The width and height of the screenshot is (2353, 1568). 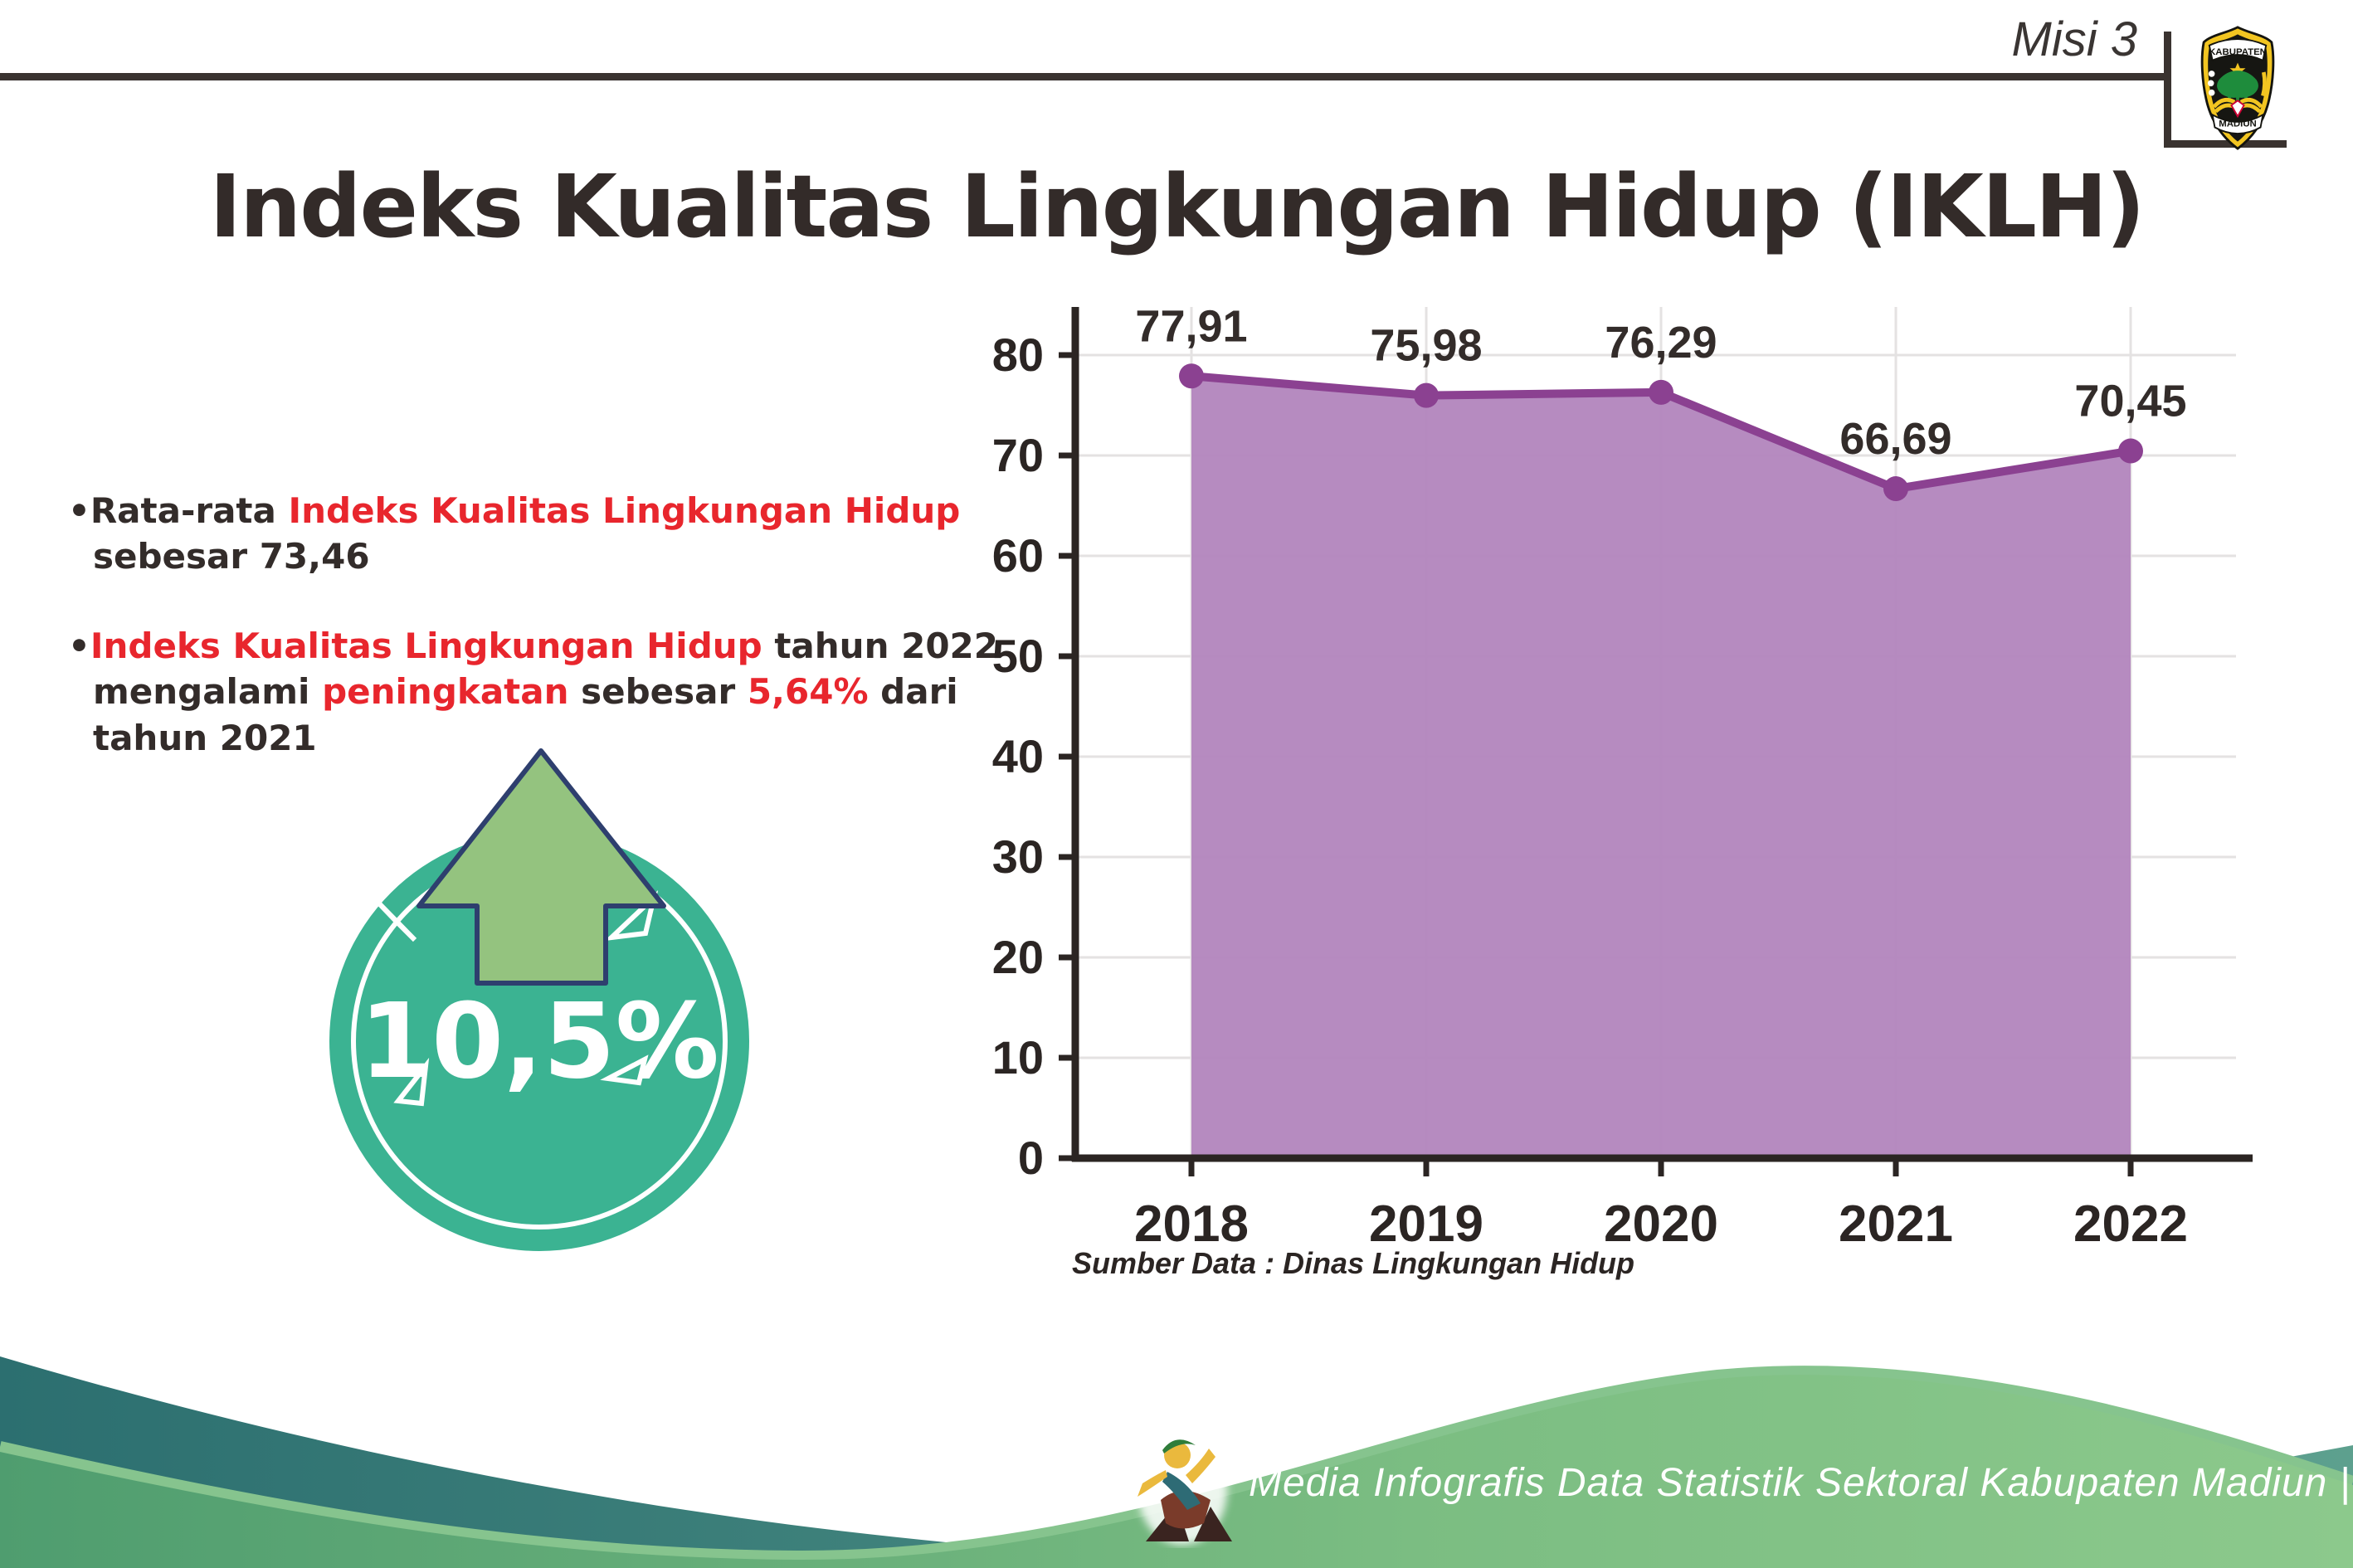 I want to click on y-tick-label: 40, so click(x=1018, y=756).